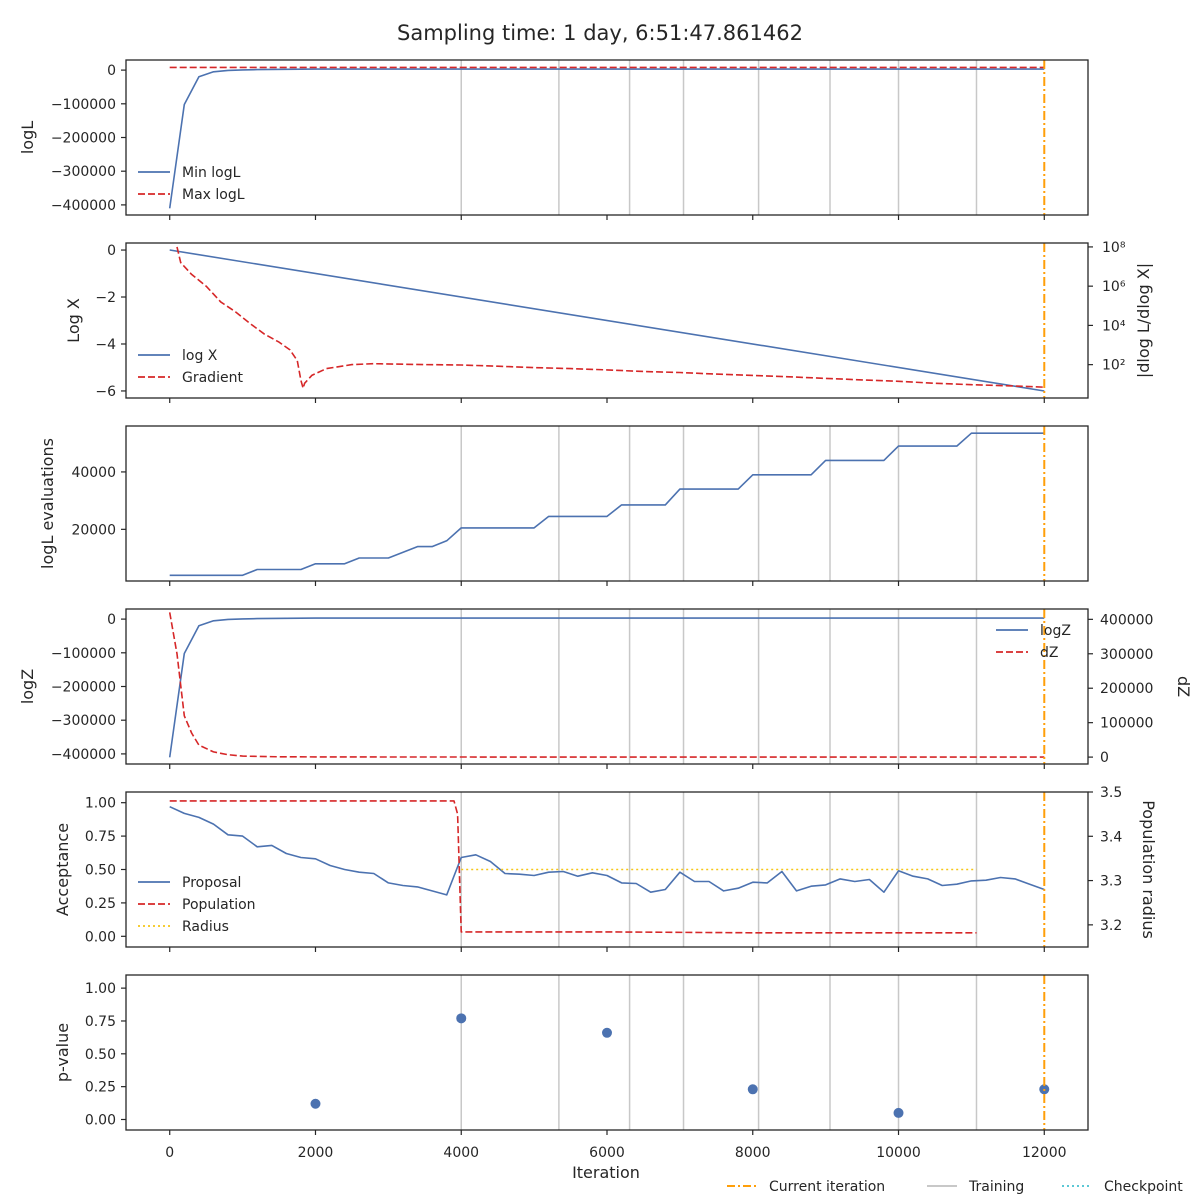  I want to click on x-tick-label: 6000, so click(607, 1153).